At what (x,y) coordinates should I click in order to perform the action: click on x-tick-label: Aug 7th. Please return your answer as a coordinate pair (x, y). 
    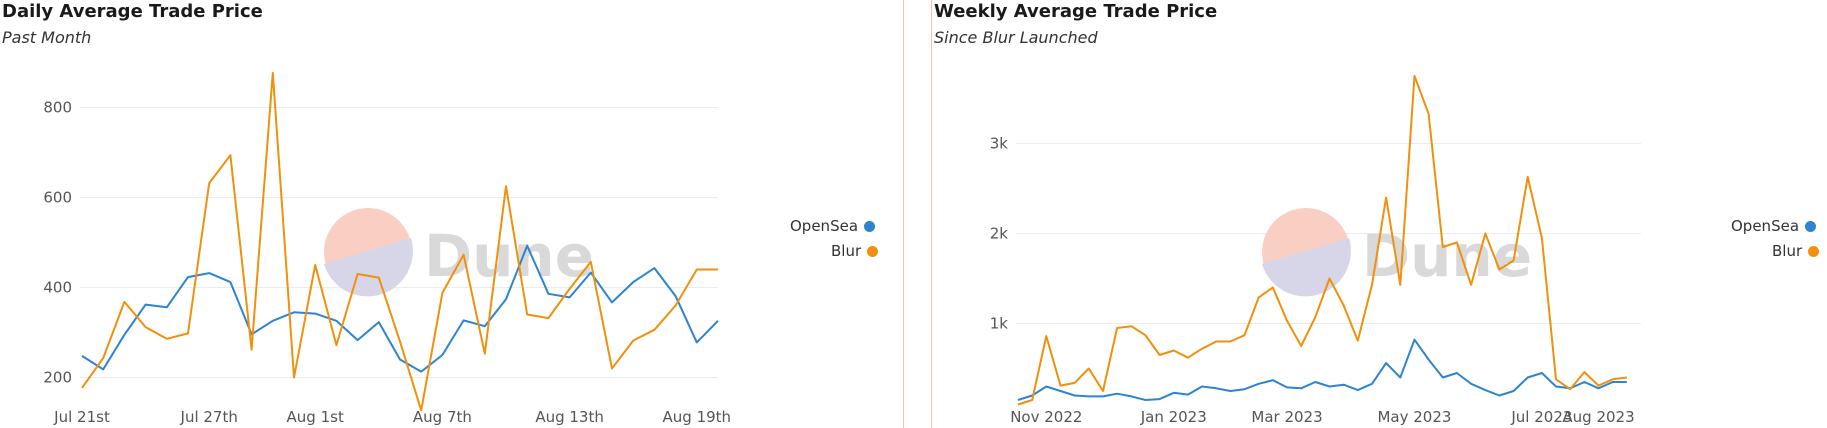
    Looking at the image, I should click on (442, 417).